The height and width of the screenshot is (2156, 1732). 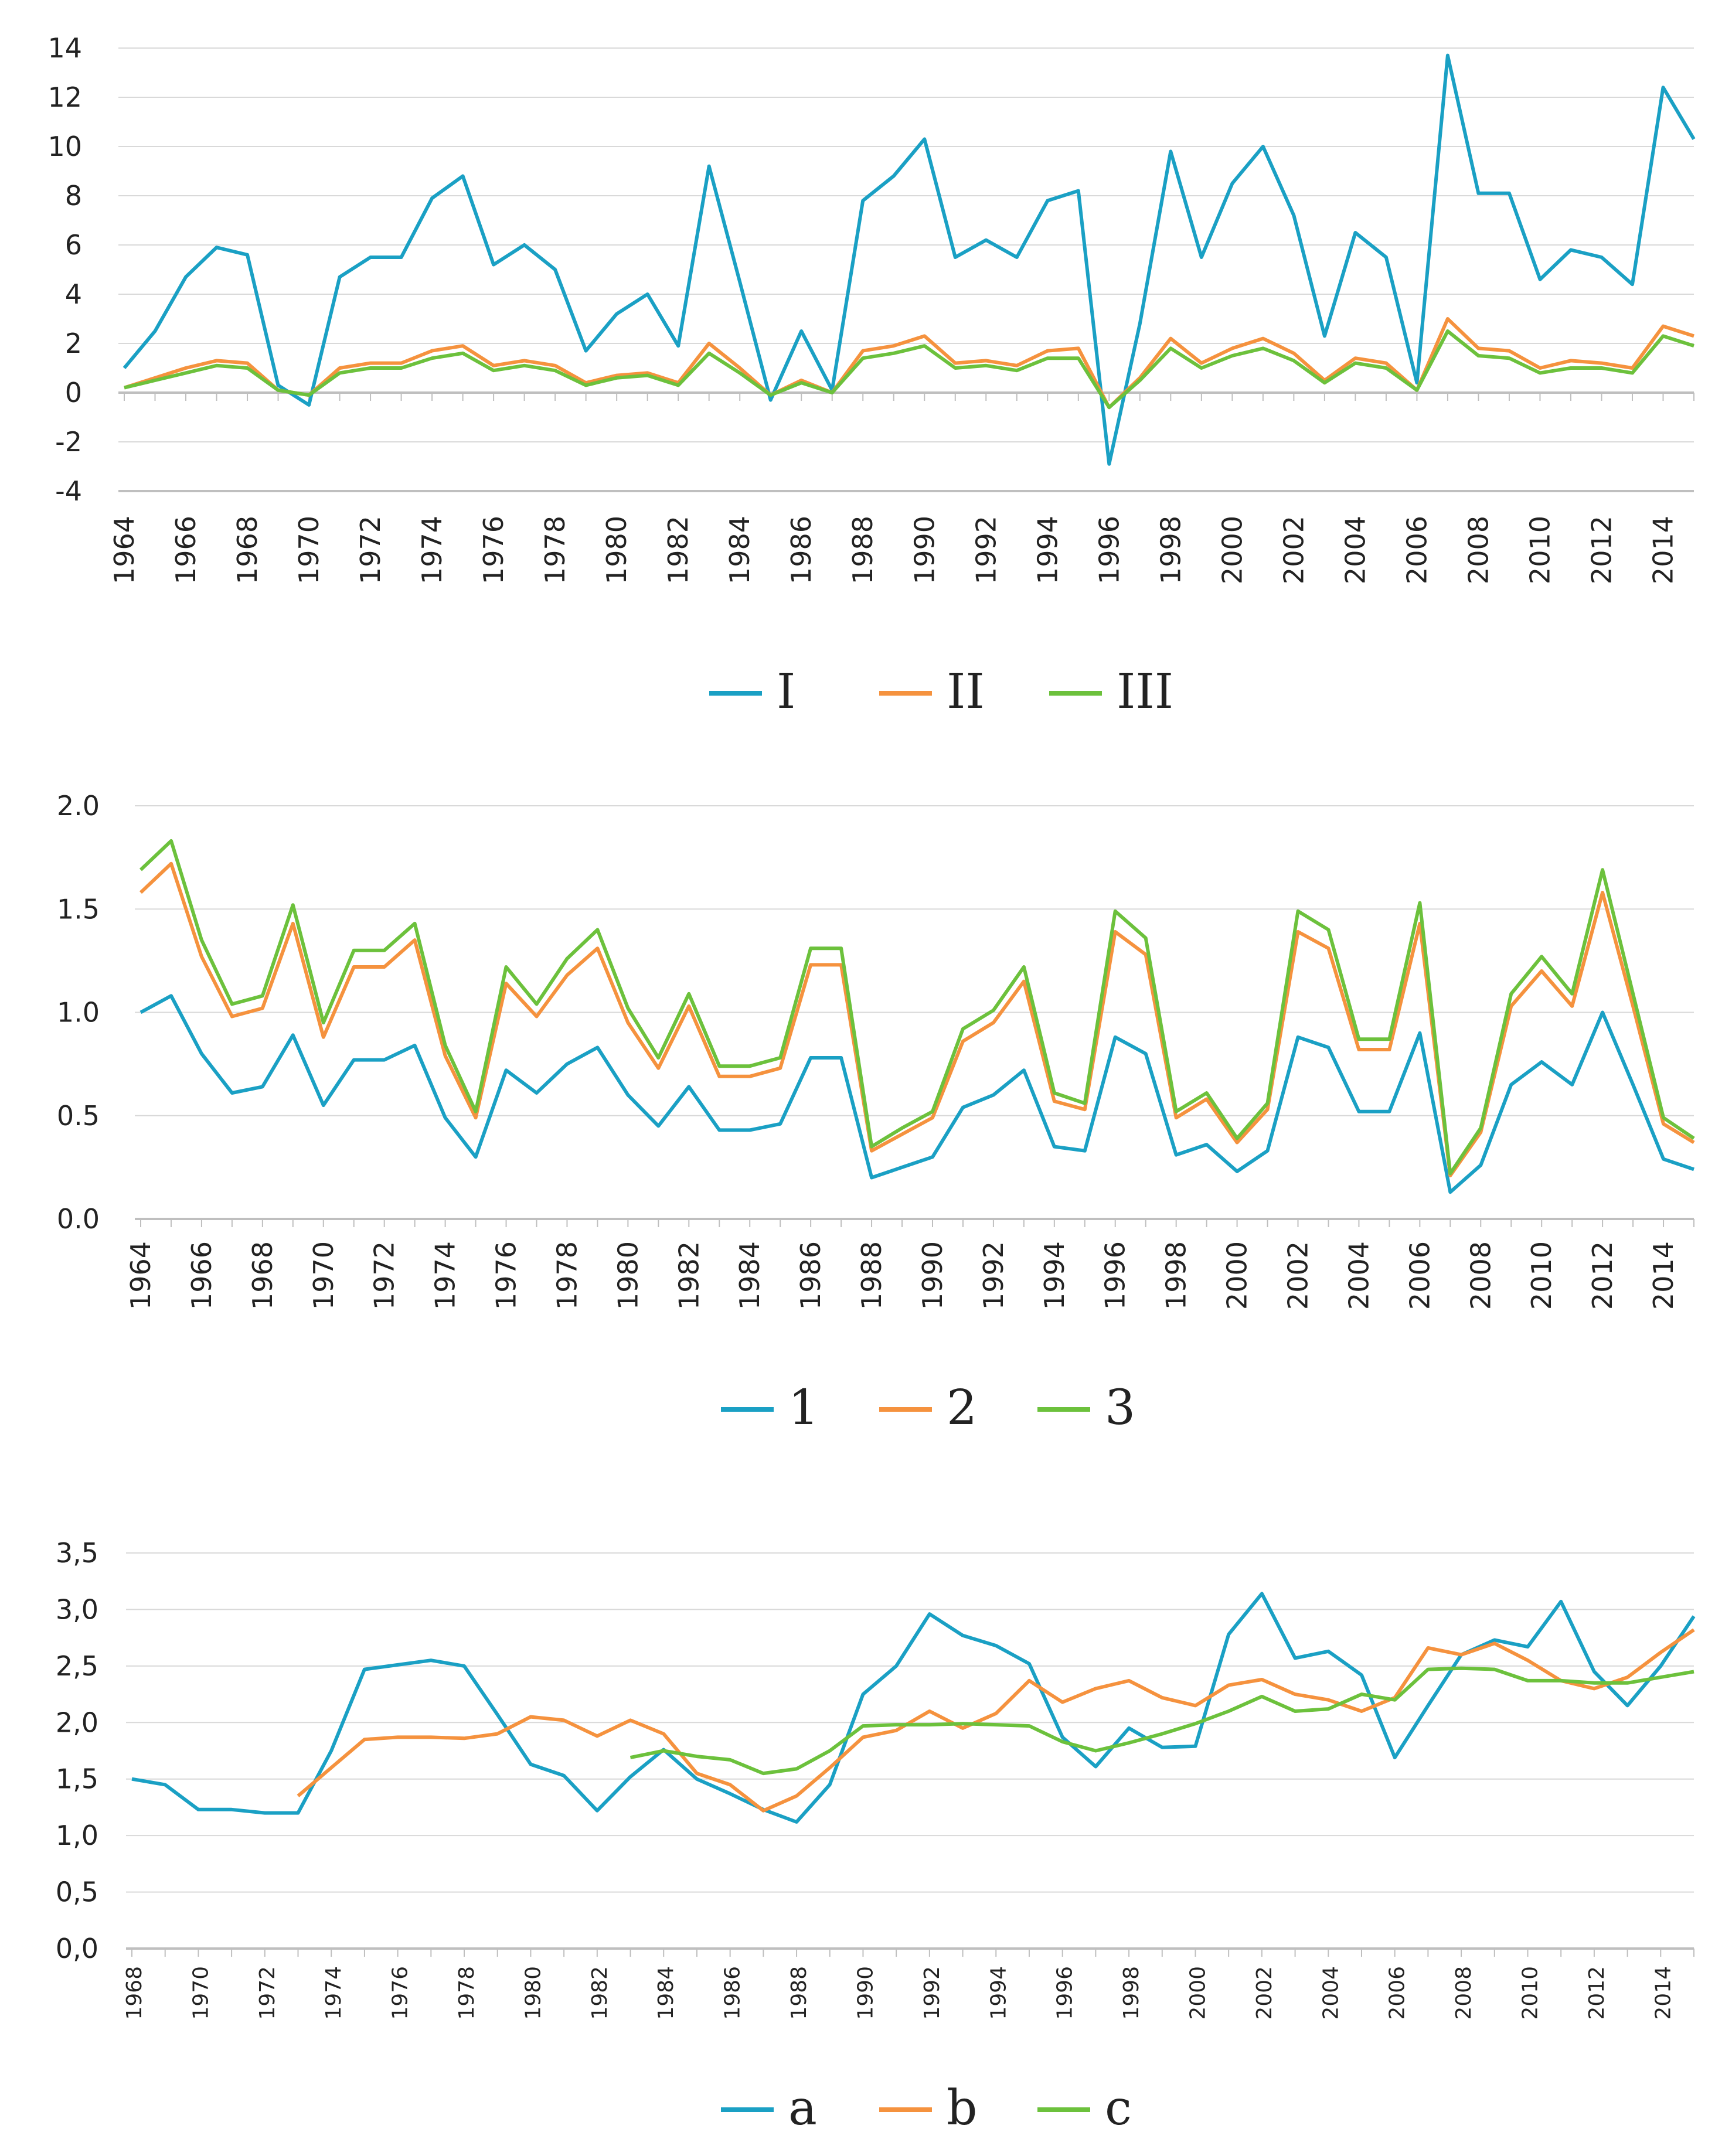 I want to click on y-tick-label: 2,5, so click(x=77, y=1666).